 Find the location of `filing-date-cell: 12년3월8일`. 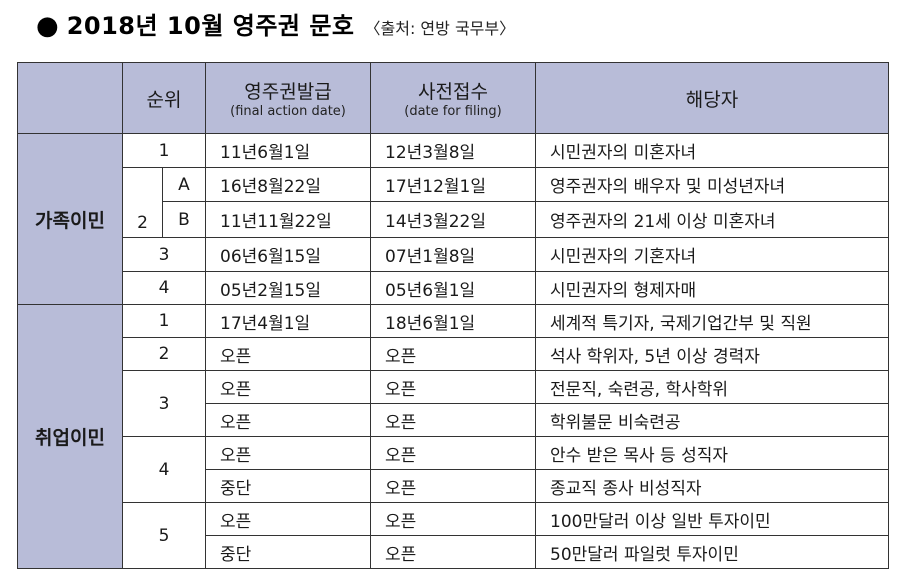

filing-date-cell: 12년3월8일 is located at coordinates (453, 150).